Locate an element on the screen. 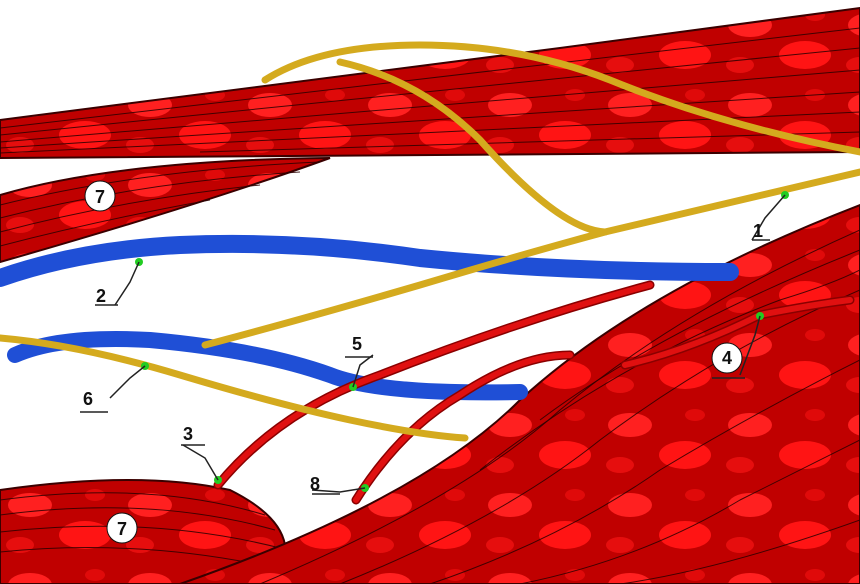 The image size is (860, 584). label-8: 8 is located at coordinates (315, 484).